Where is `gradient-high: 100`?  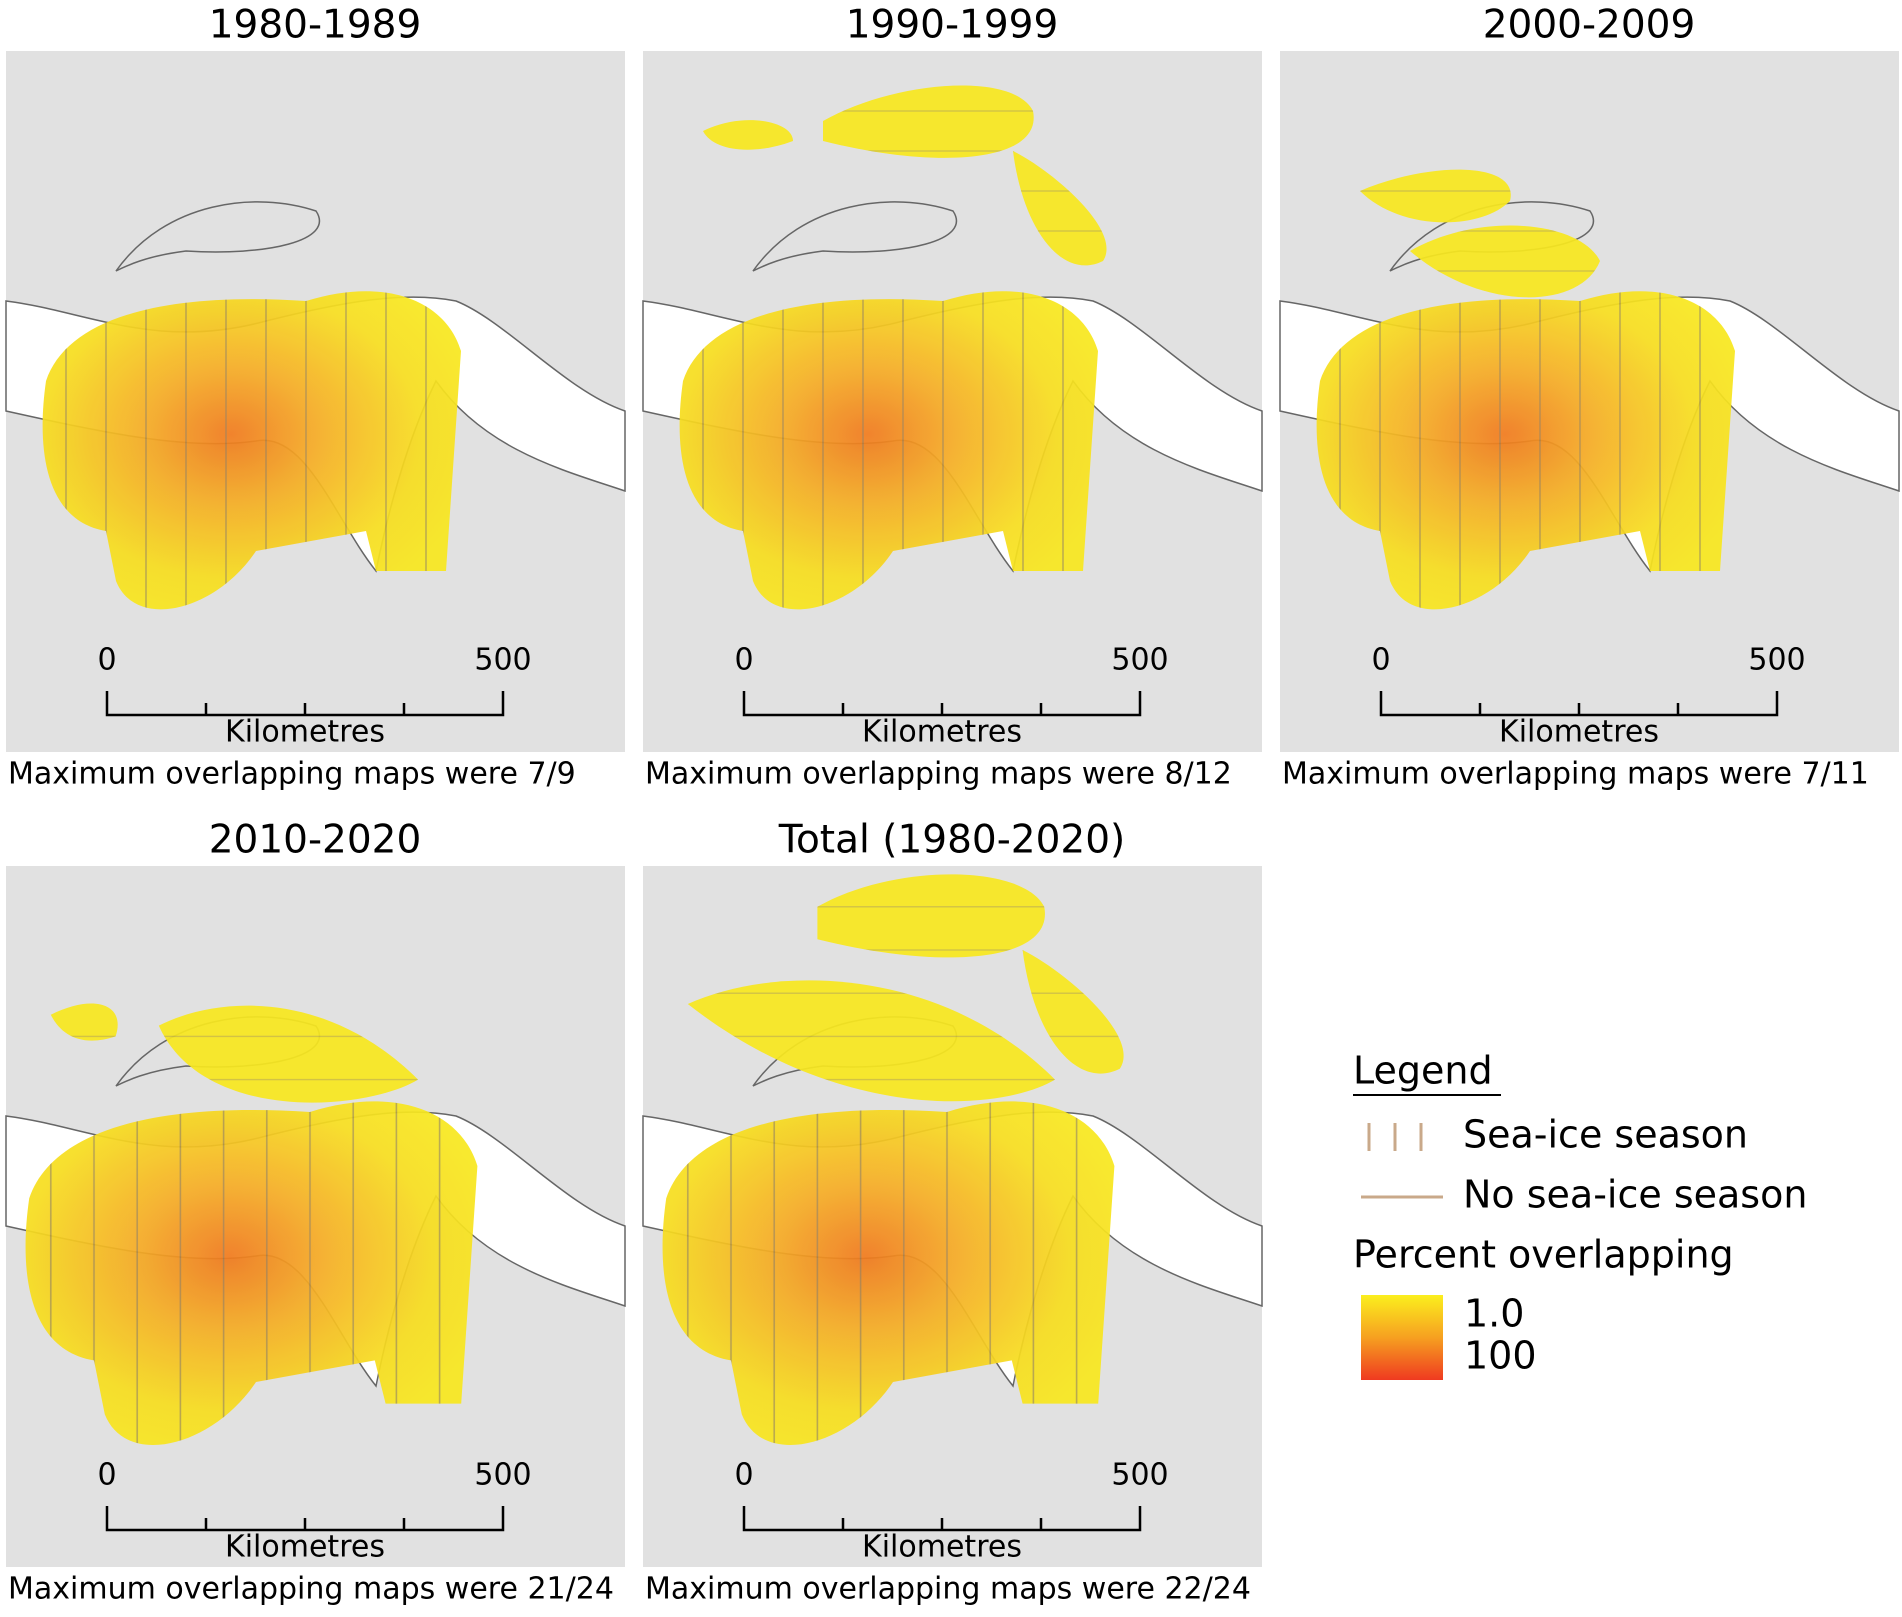 gradient-high: 100 is located at coordinates (1500, 1356).